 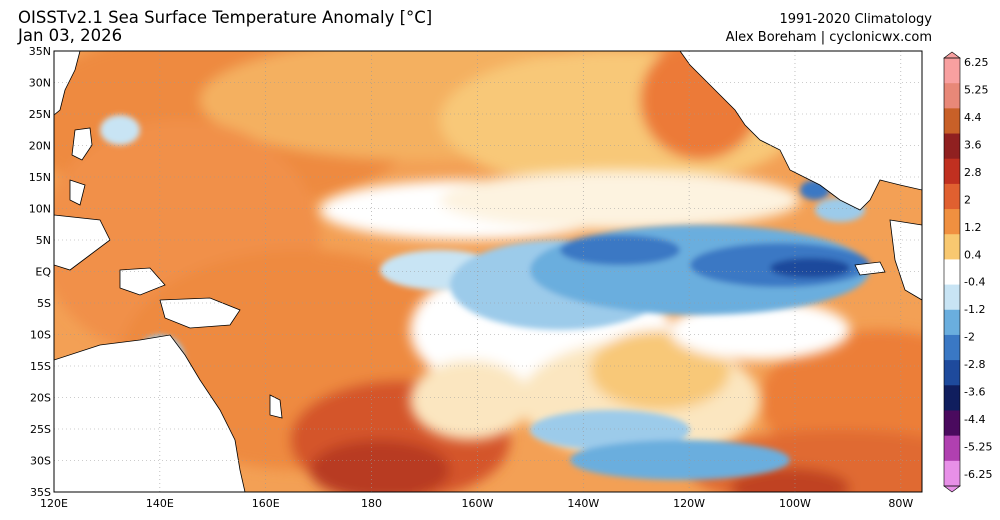 I want to click on lon-label: 140W, so click(x=583, y=503).